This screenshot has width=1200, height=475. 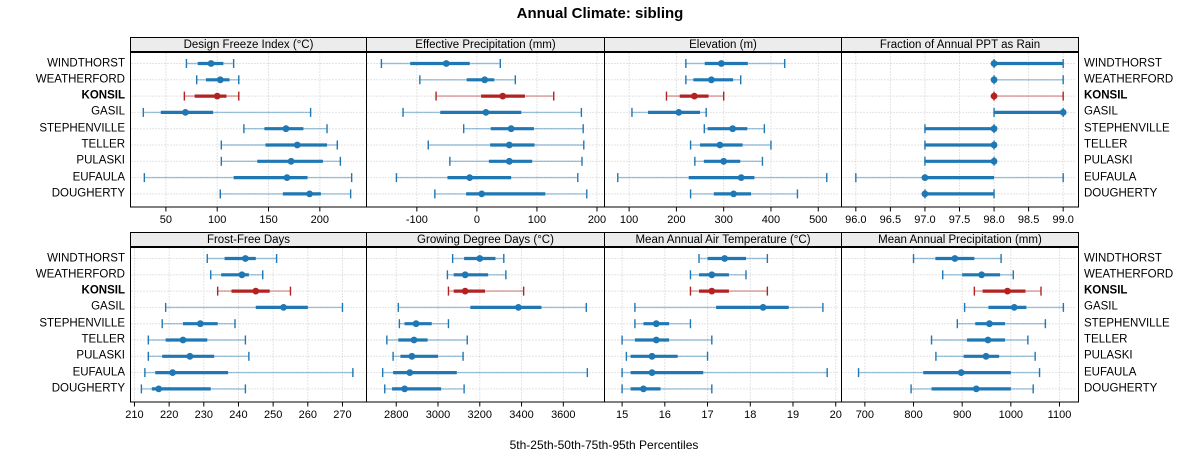 I want to click on tick-label: 260, so click(x=308, y=415).